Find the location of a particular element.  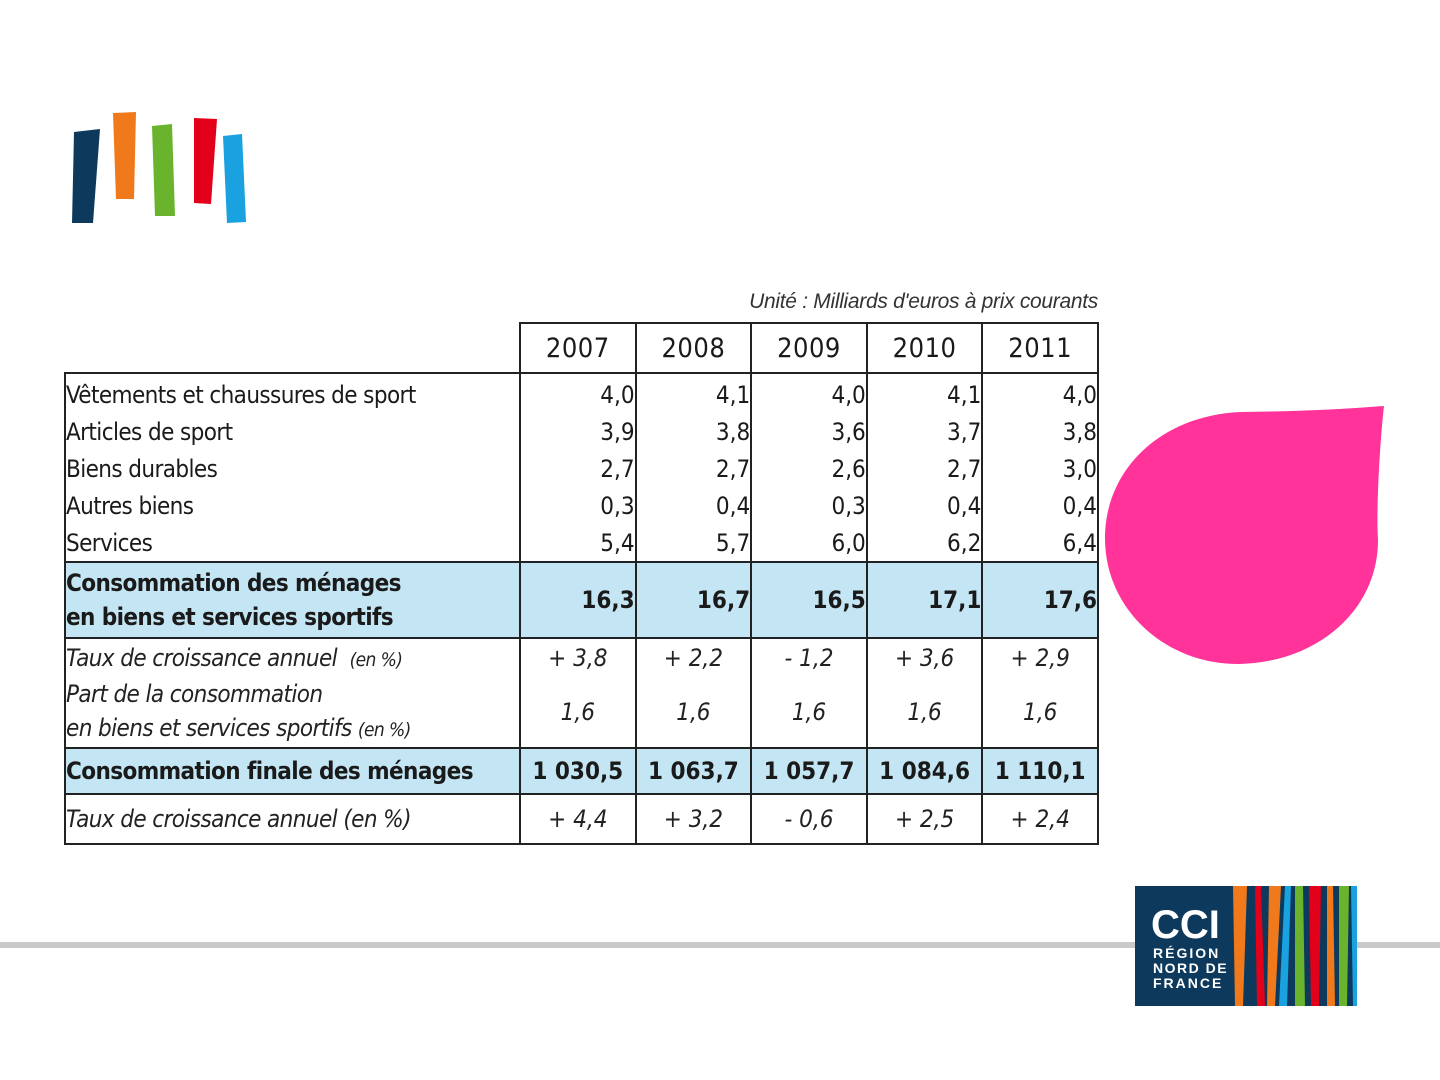

cell-value: 2,6 is located at coordinates (809, 468).